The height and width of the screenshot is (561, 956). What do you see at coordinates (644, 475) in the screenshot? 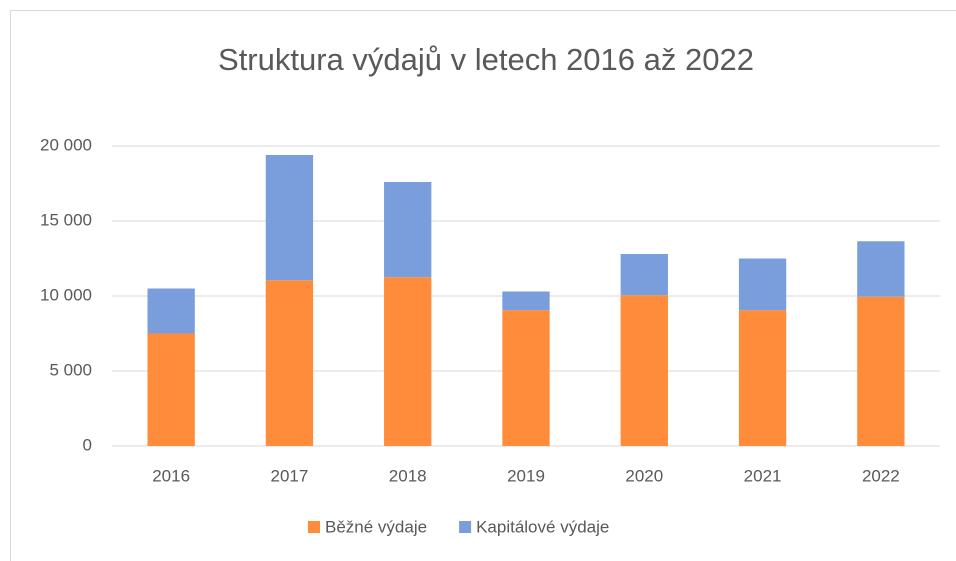
I see `x-tick-label: 2020` at bounding box center [644, 475].